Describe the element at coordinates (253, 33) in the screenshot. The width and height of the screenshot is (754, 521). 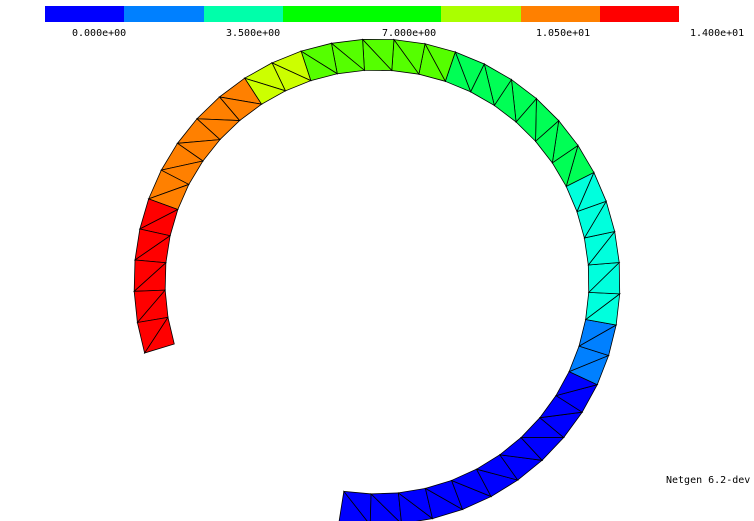
I see `colorbar-tick-1: 3.500e+00` at that location.